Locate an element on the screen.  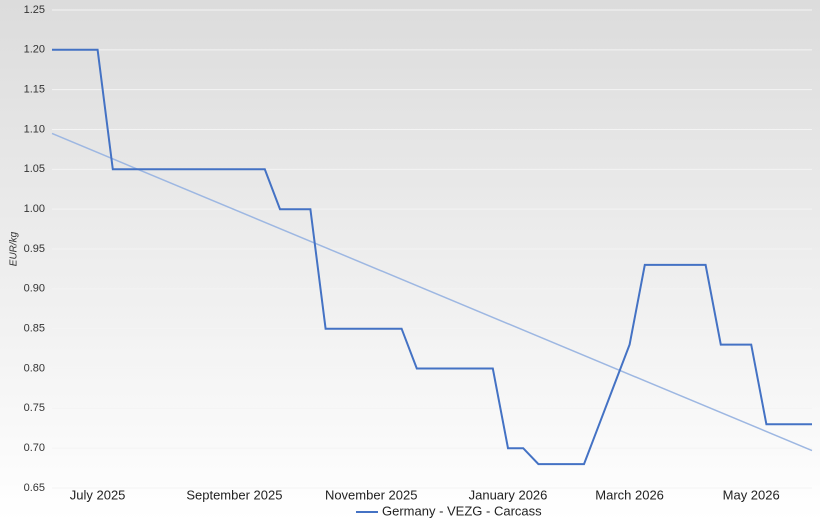
y-tick-label: 0.95 is located at coordinates (34, 249).